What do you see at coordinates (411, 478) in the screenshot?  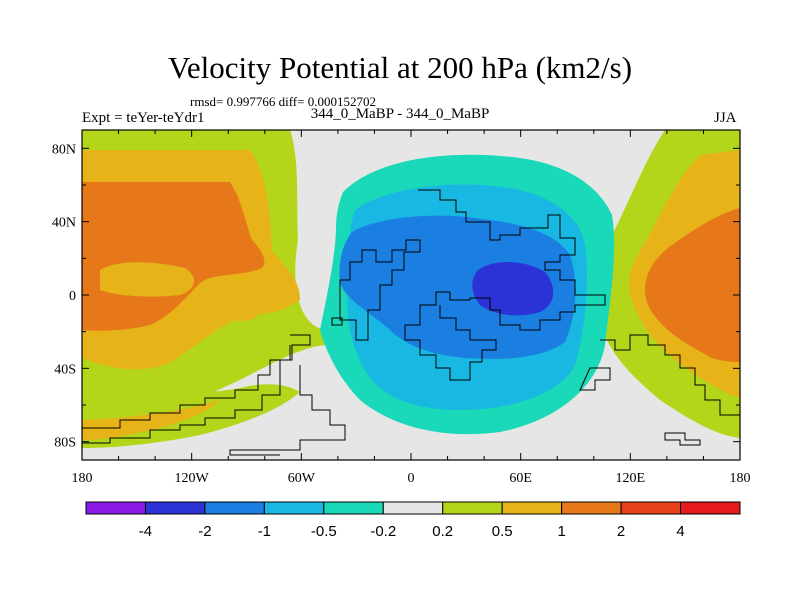 I see `x-tick-label: 0` at bounding box center [411, 478].